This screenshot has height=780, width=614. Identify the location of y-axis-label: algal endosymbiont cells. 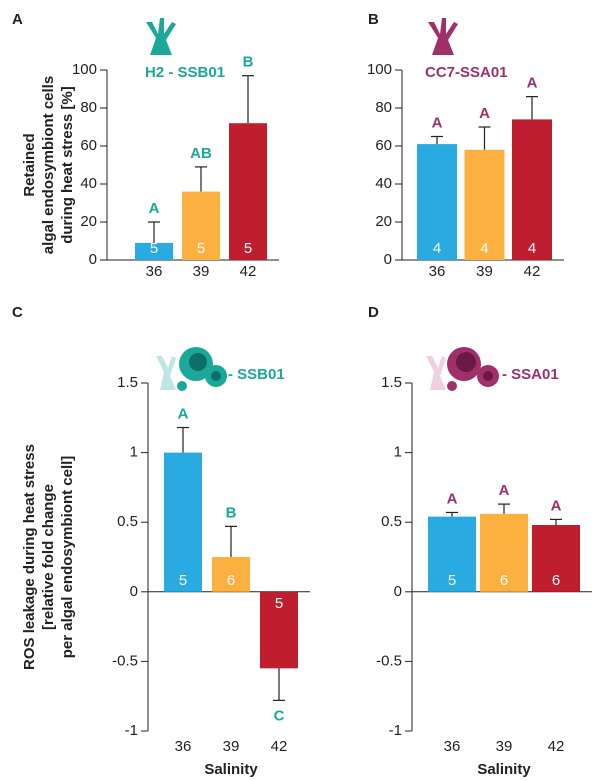
(48, 165).